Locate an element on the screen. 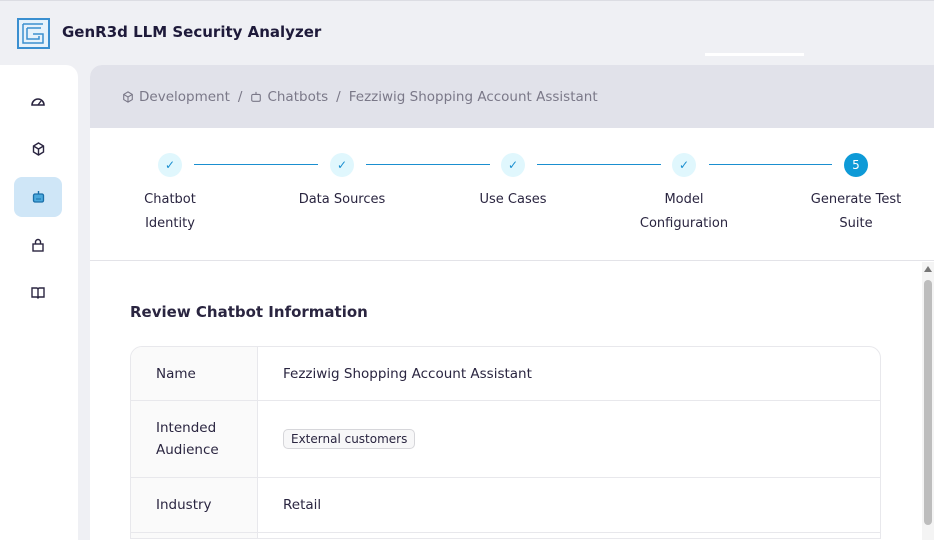 The height and width of the screenshot is (540, 934). step-label: Data Sources is located at coordinates (342, 199).